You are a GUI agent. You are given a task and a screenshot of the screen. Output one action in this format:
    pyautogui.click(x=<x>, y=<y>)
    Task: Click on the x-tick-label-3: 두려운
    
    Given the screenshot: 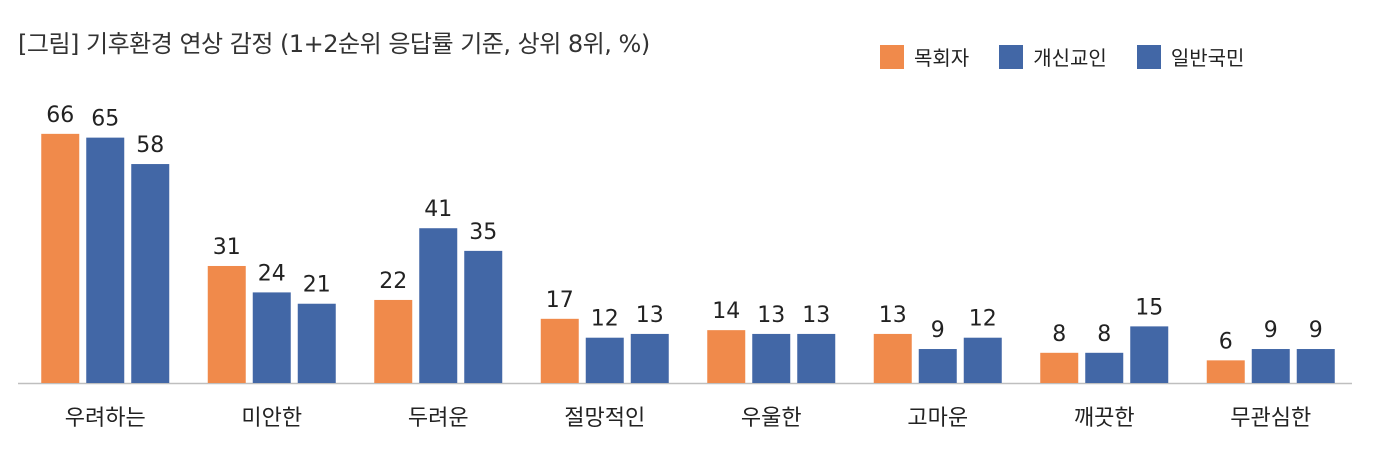 What is the action you would take?
    pyautogui.click(x=438, y=418)
    